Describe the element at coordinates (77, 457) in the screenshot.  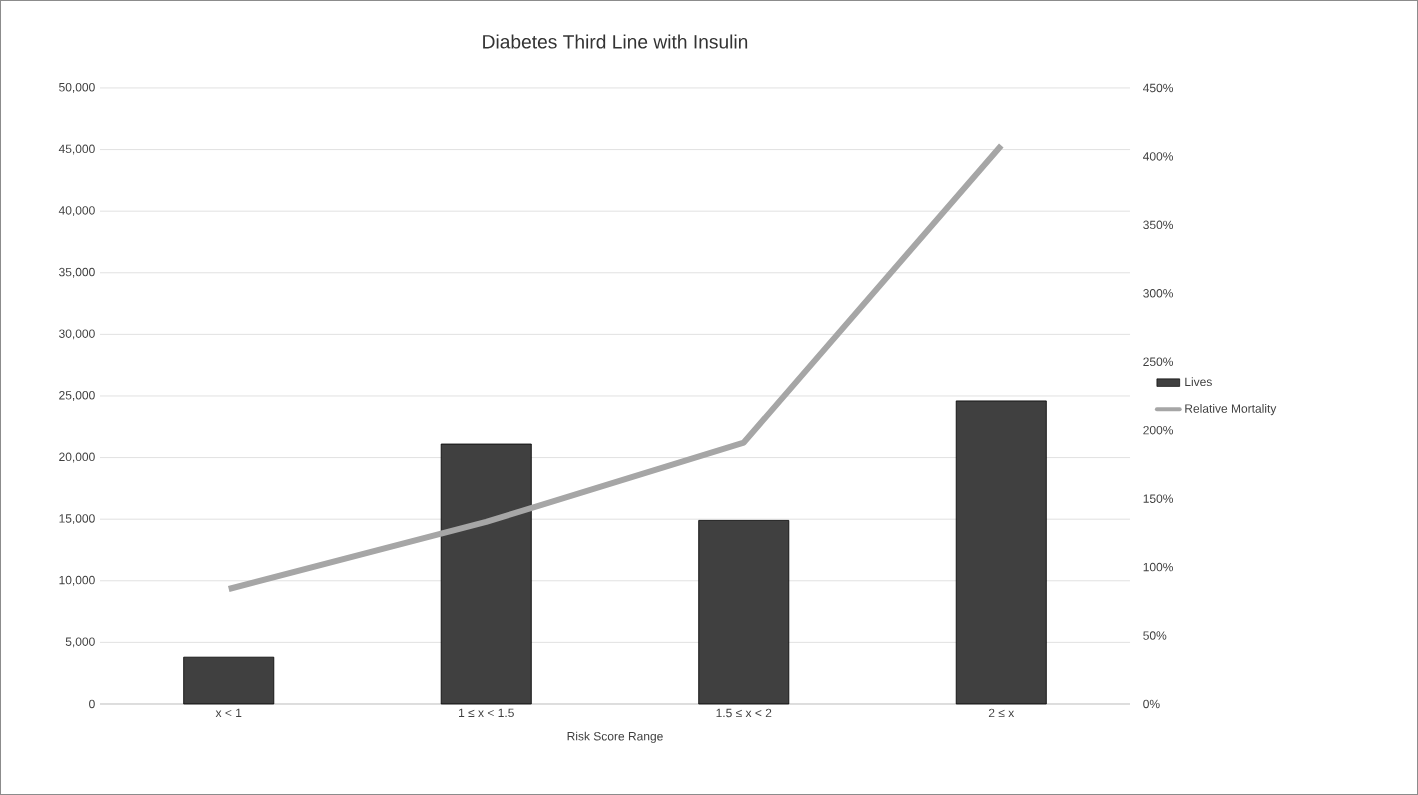
I see `y-tick-label: 20,000` at that location.